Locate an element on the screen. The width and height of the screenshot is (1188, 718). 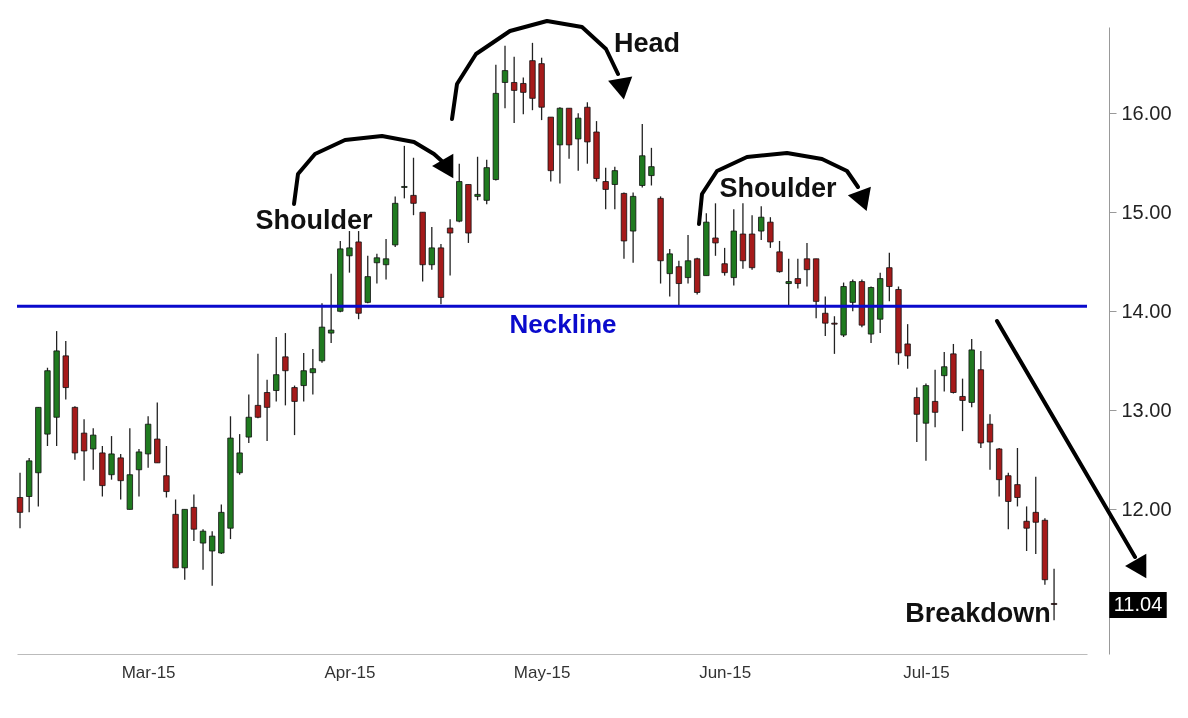
annotation: Head is located at coordinates (647, 43).